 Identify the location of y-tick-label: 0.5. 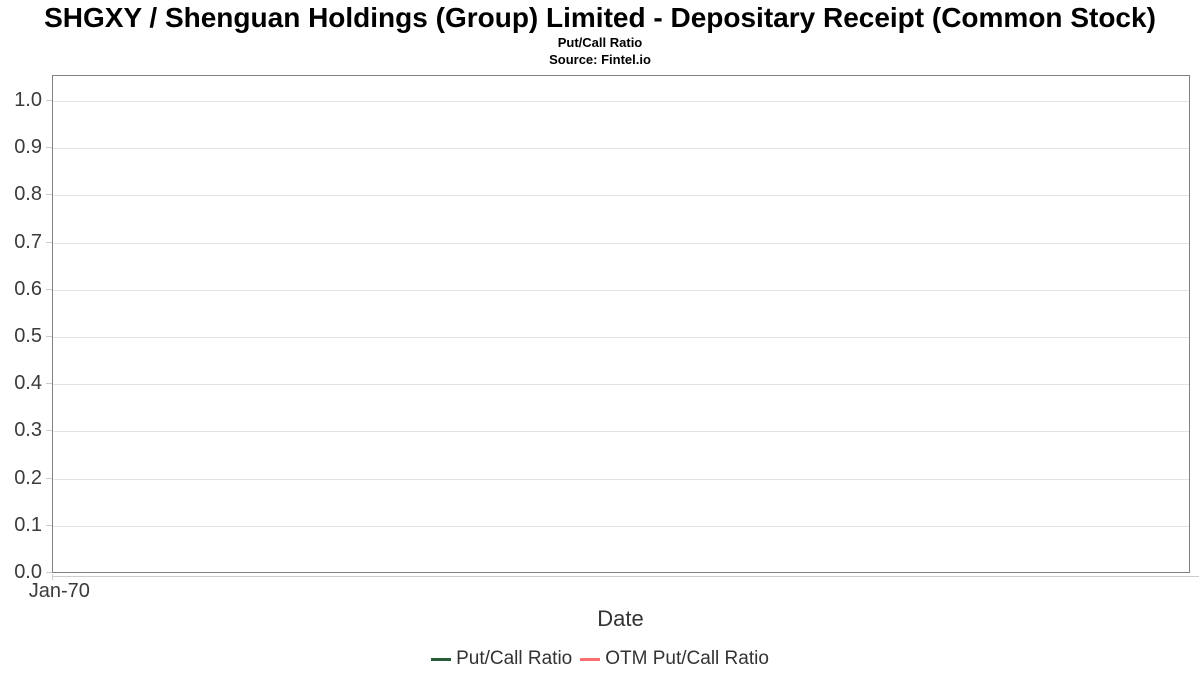
(28, 336).